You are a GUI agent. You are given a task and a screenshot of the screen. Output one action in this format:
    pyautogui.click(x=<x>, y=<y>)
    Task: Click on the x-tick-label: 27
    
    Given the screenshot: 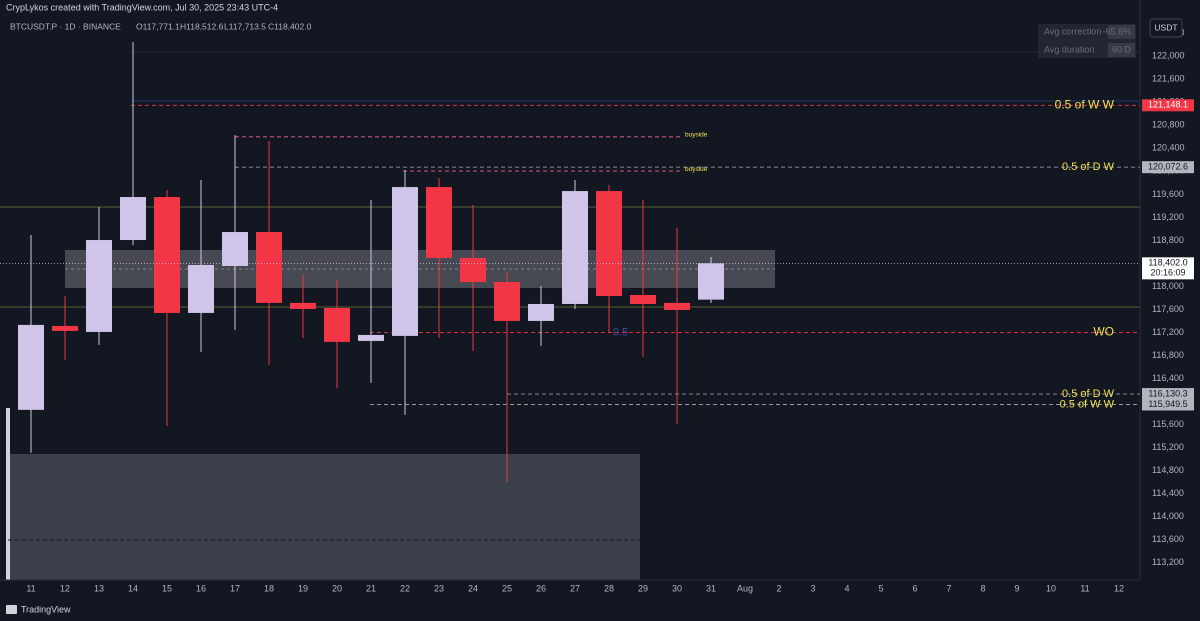 What is the action you would take?
    pyautogui.click(x=575, y=588)
    